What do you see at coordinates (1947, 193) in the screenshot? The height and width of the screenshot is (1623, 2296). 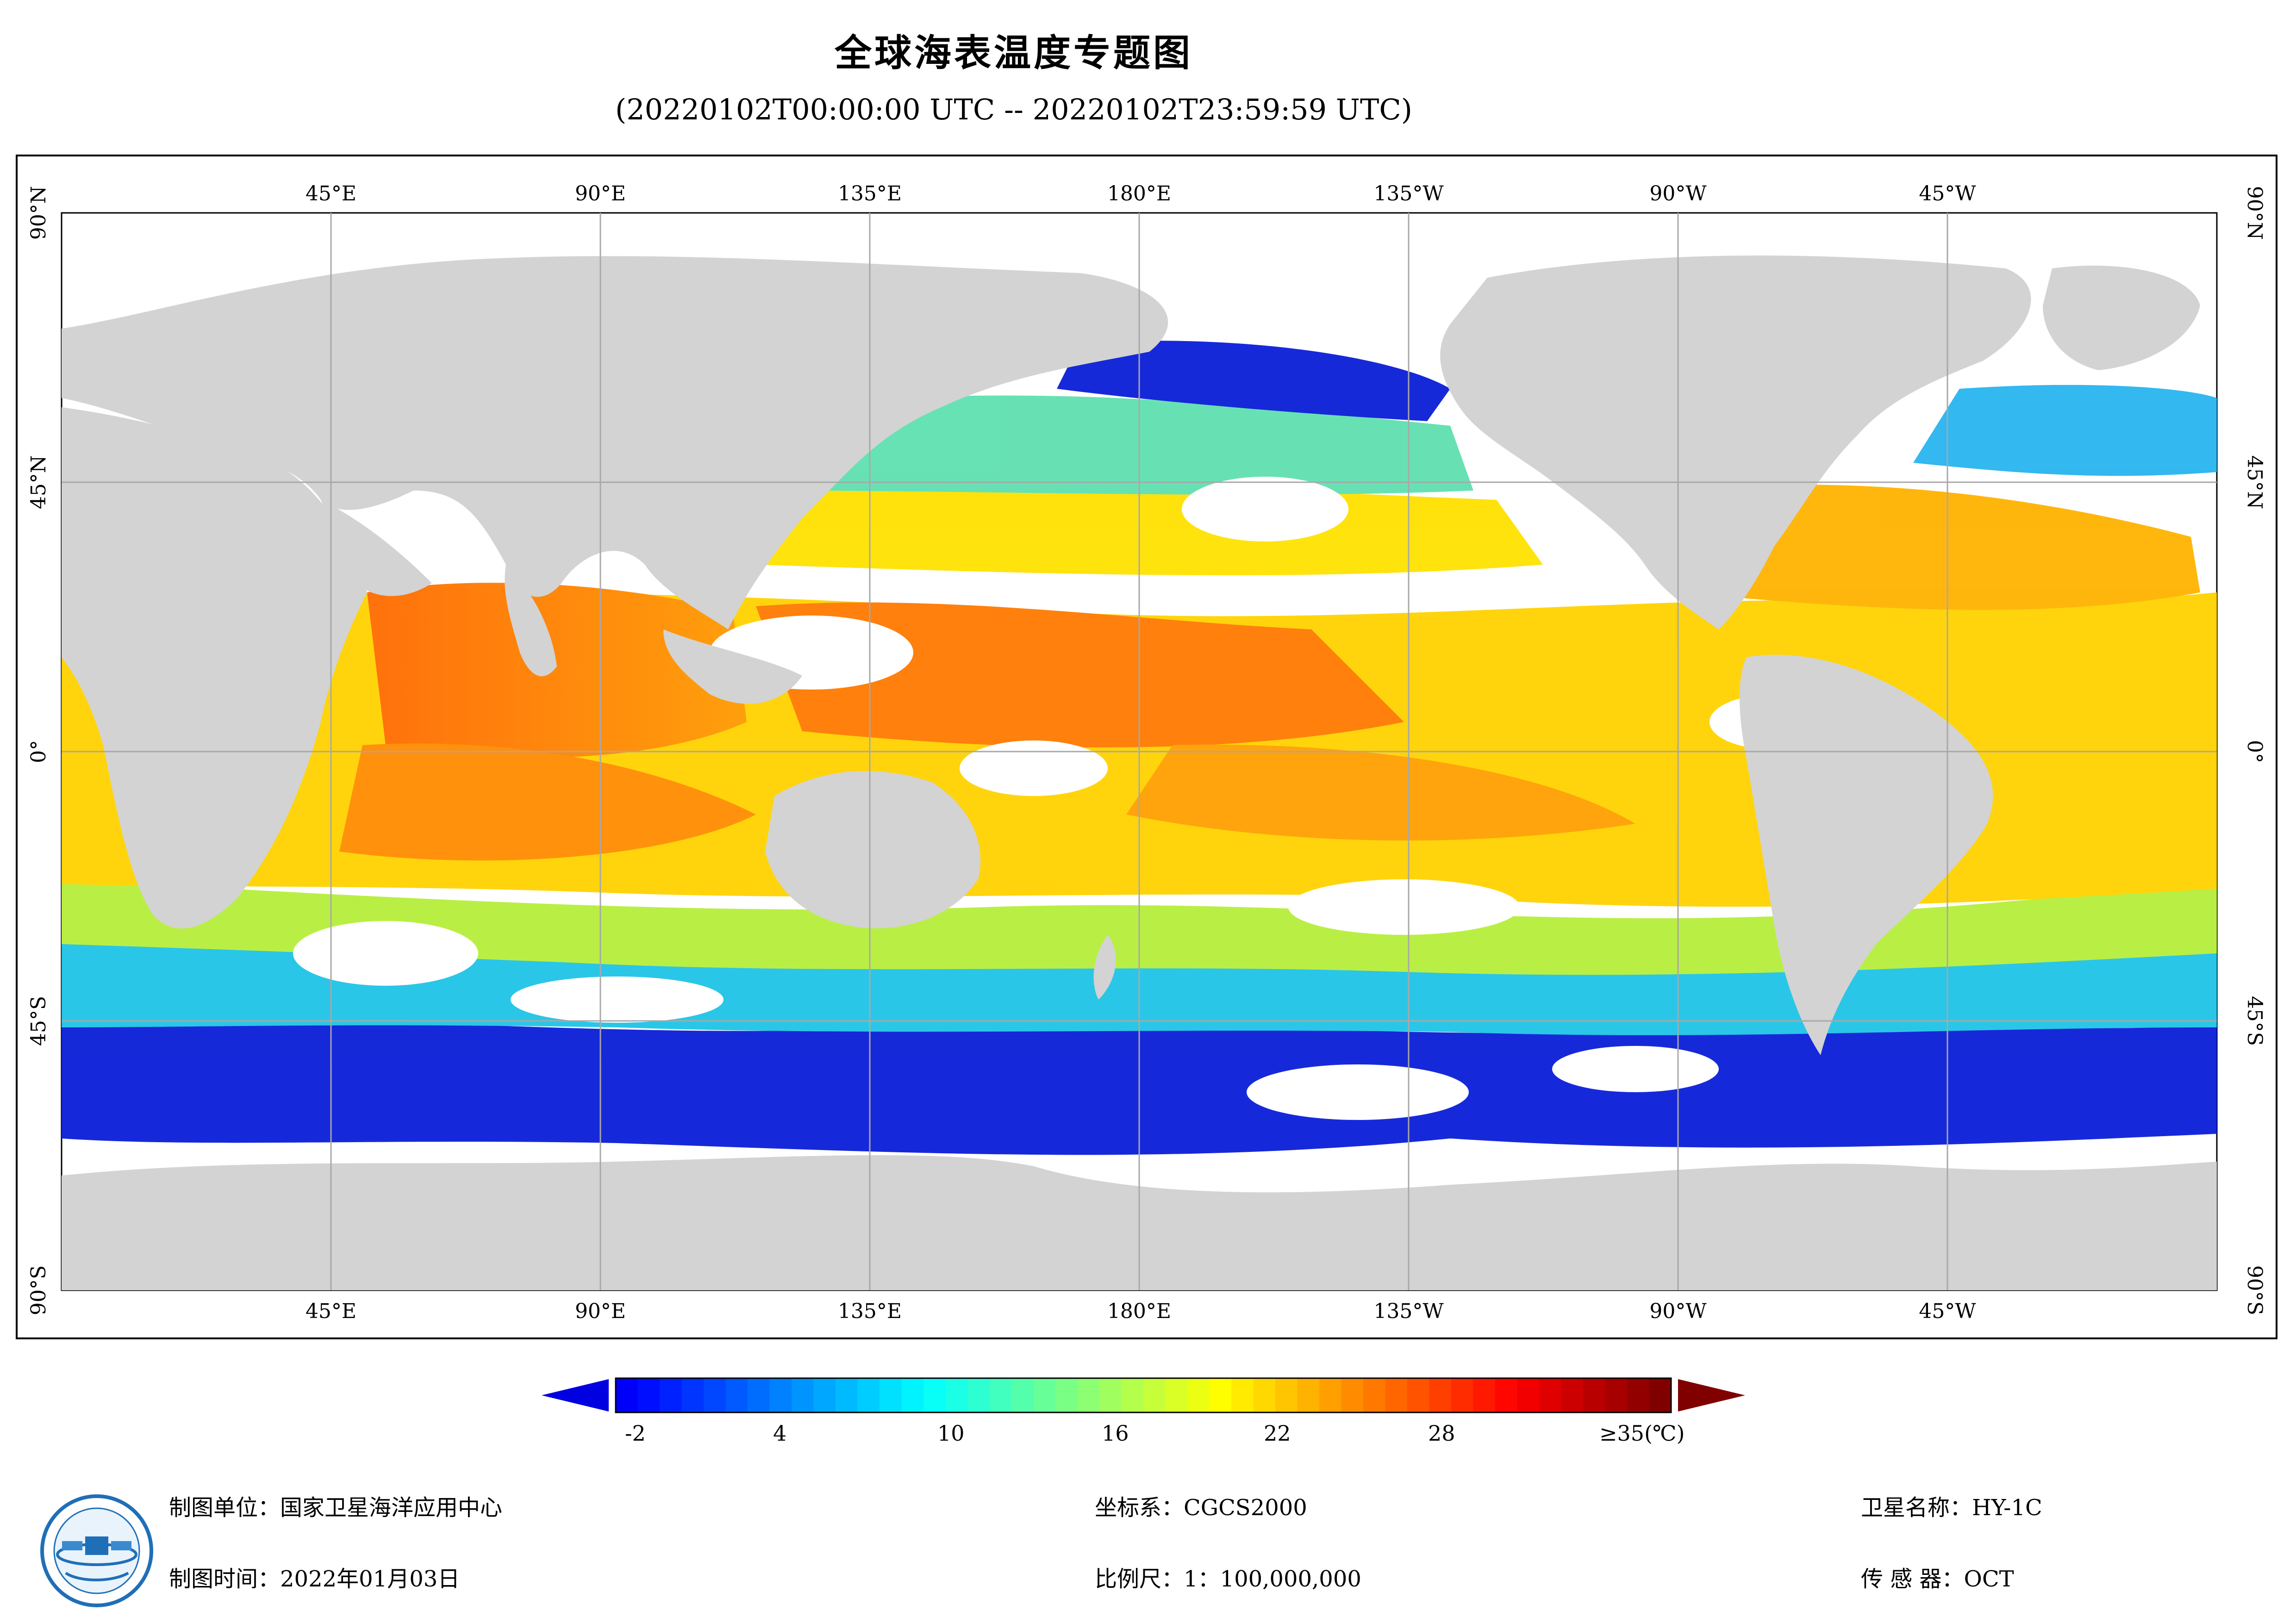 I see `lon-label-top: 45°W` at bounding box center [1947, 193].